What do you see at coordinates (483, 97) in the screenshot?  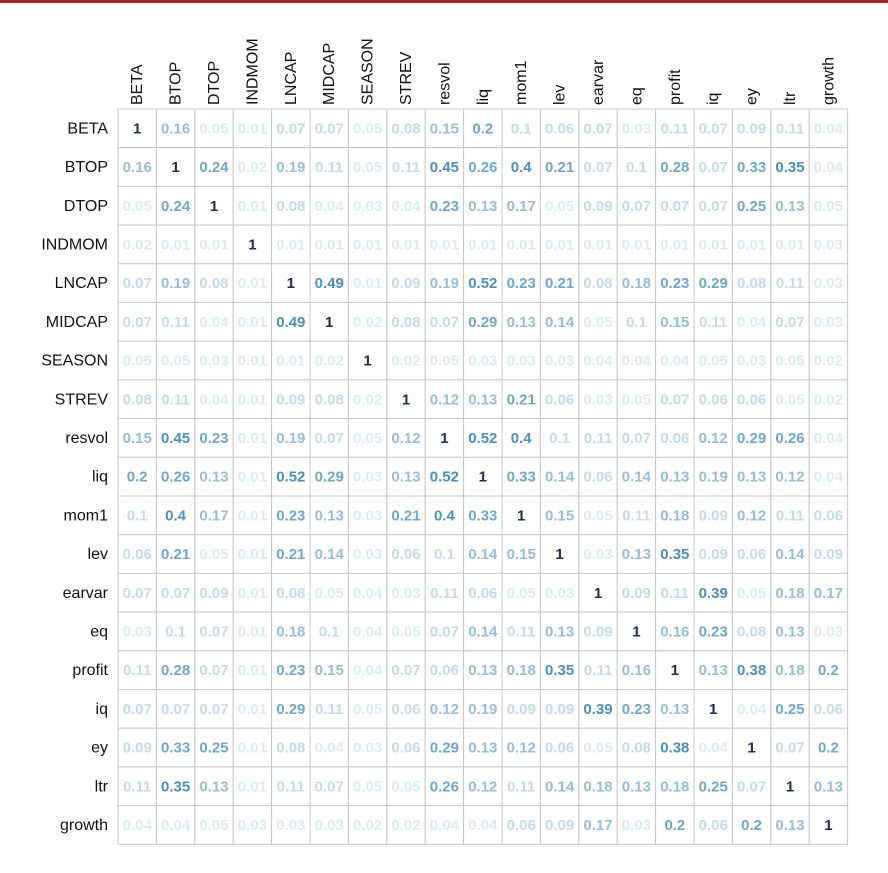 I see `column-label: liq` at bounding box center [483, 97].